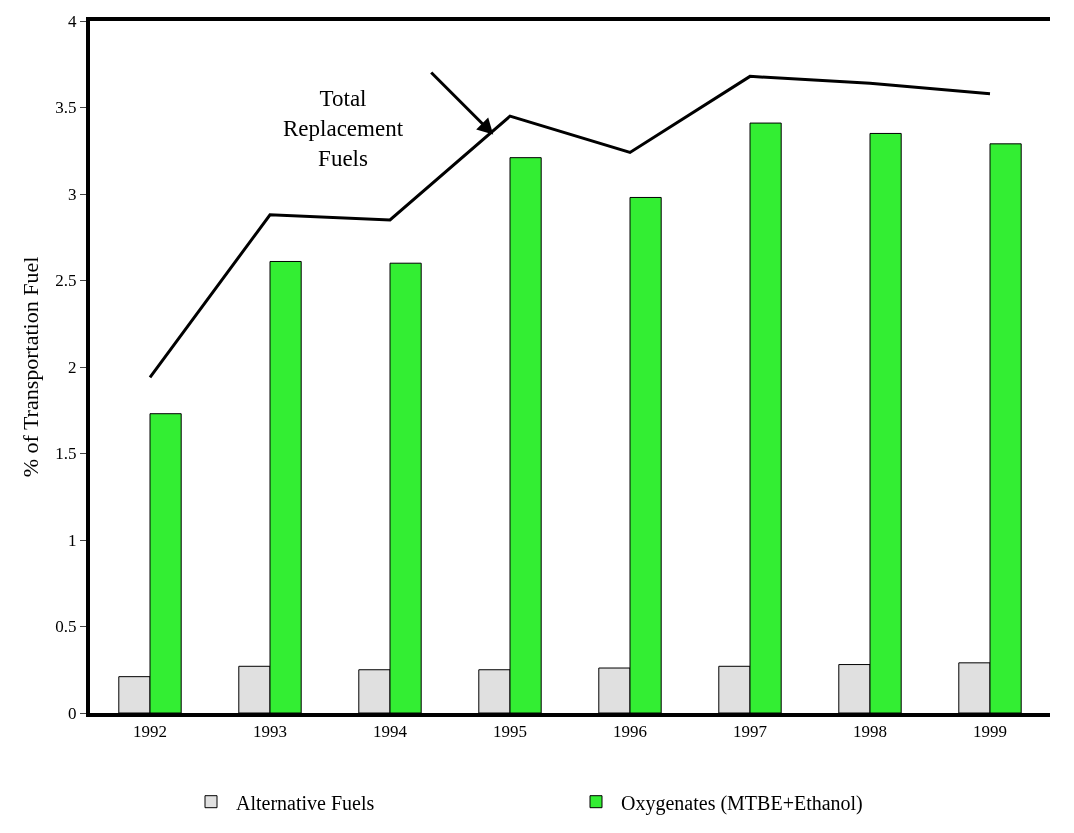  I want to click on y-tick-label: 0.5, so click(66, 627).